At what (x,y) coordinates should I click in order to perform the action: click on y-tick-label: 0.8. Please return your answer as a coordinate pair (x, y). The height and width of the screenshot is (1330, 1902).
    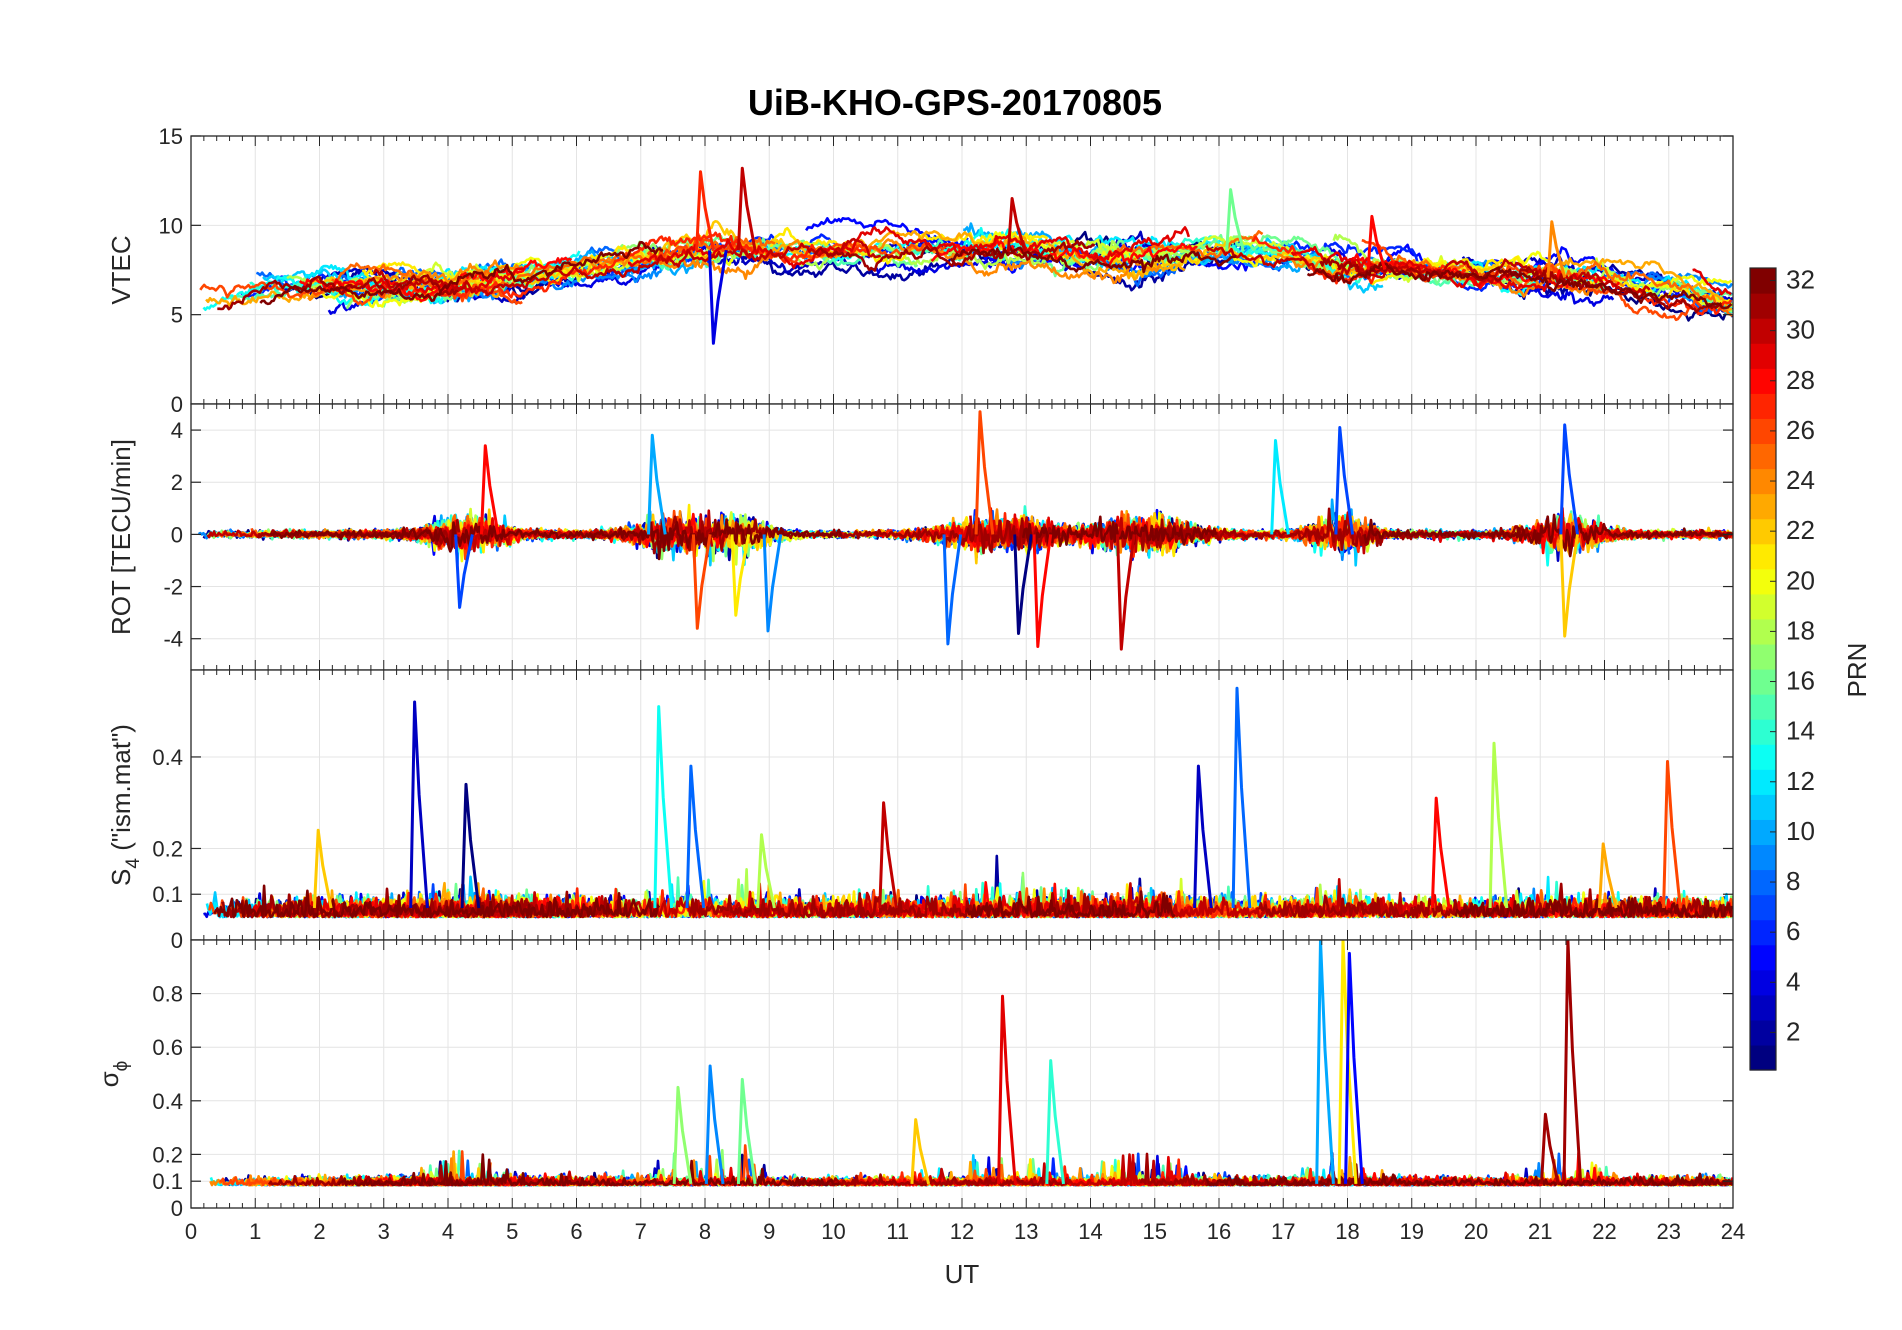
    Looking at the image, I should click on (167, 994).